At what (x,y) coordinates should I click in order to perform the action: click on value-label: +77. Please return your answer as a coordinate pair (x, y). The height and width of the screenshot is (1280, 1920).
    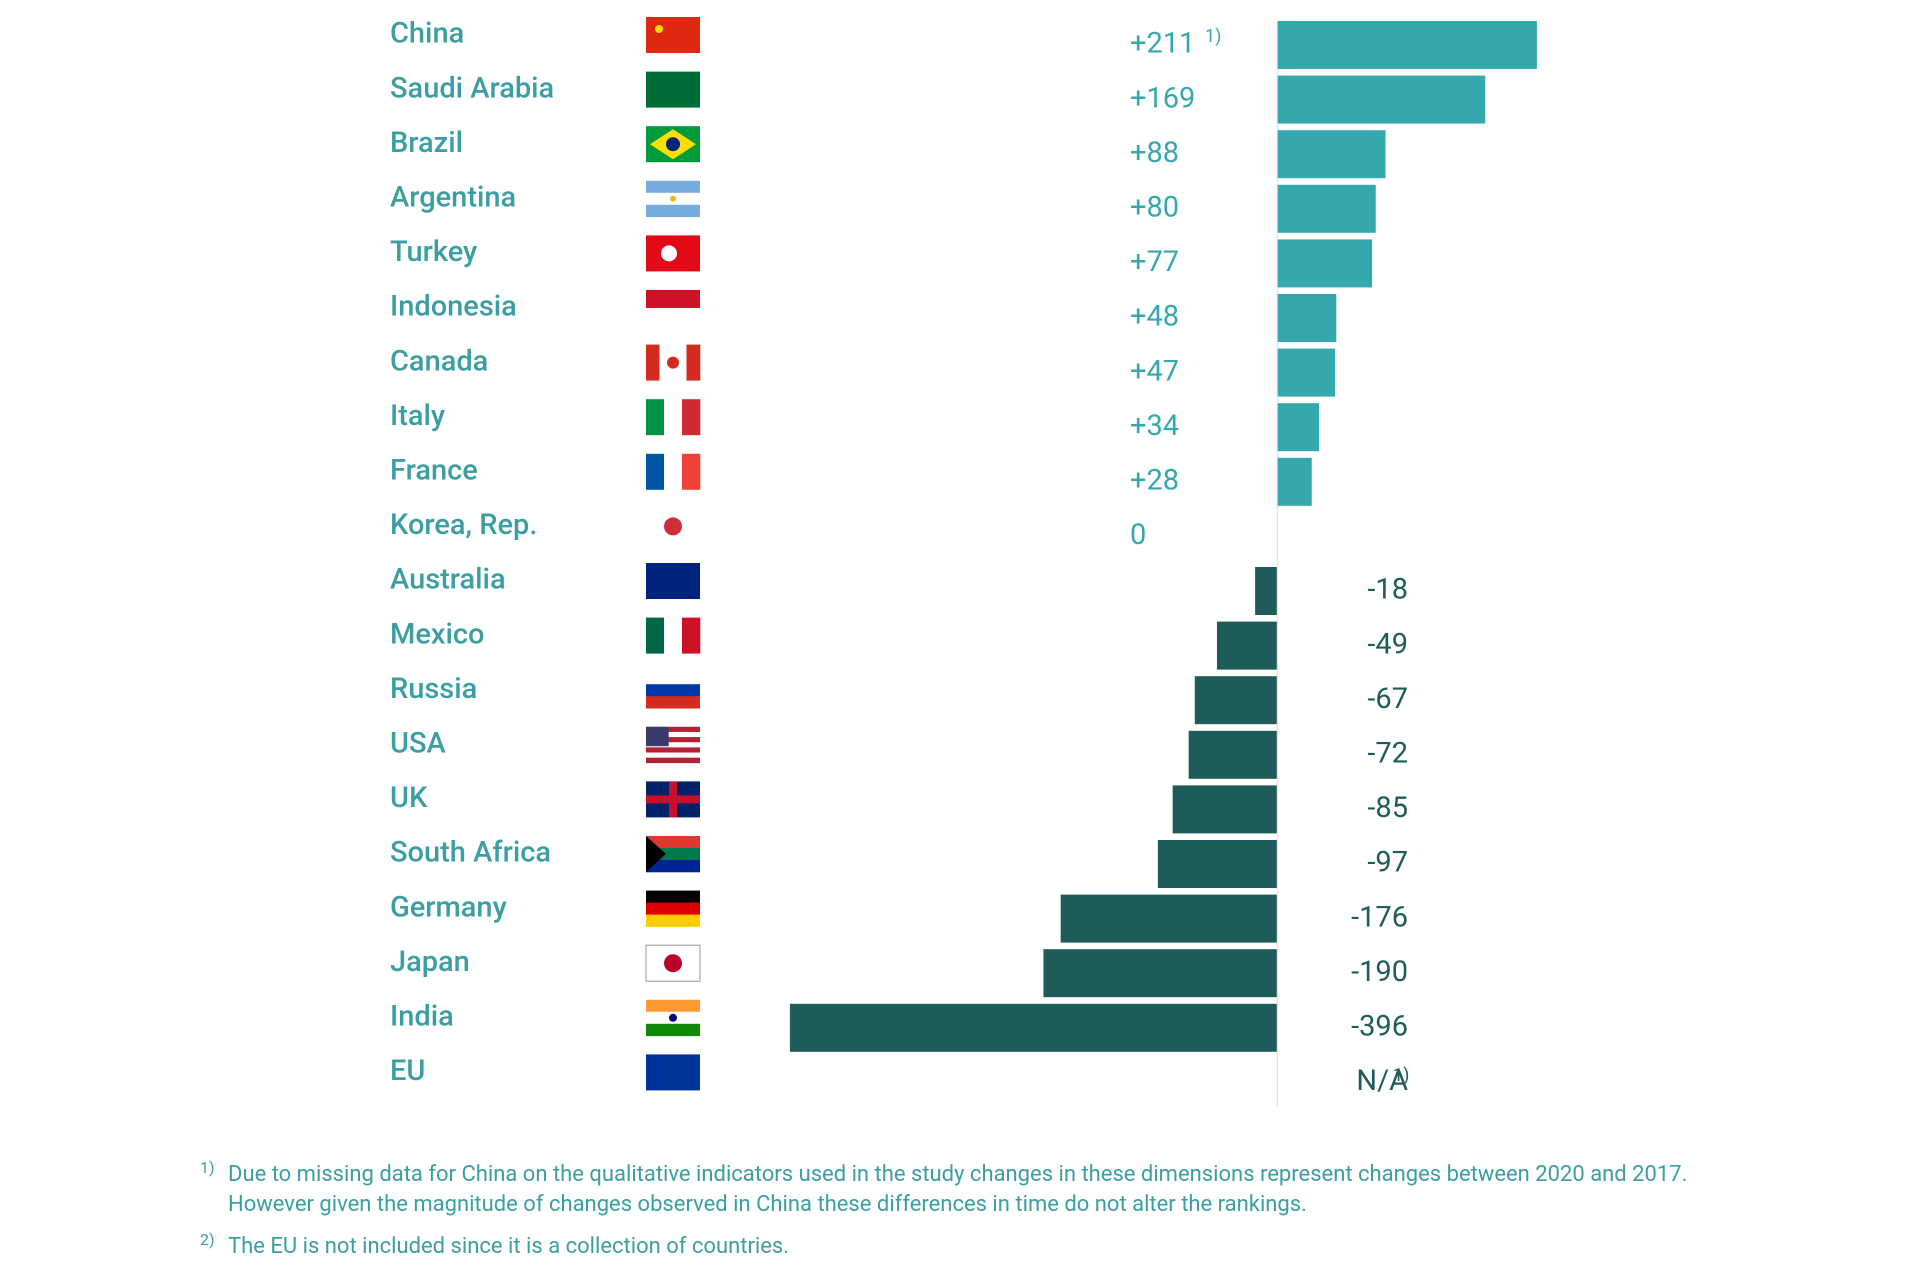
    Looking at the image, I should click on (1154, 262).